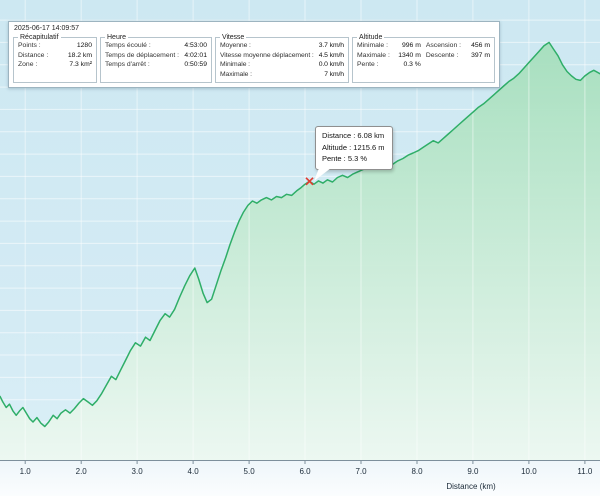  What do you see at coordinates (33, 55) in the screenshot?
I see `stat-label: Distance :` at bounding box center [33, 55].